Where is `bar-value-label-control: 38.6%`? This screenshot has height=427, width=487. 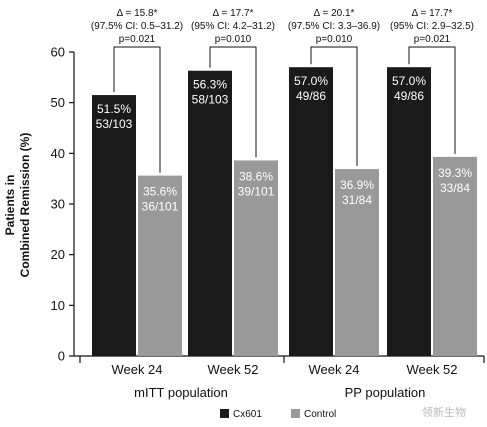 bar-value-label-control: 38.6% is located at coordinates (256, 176).